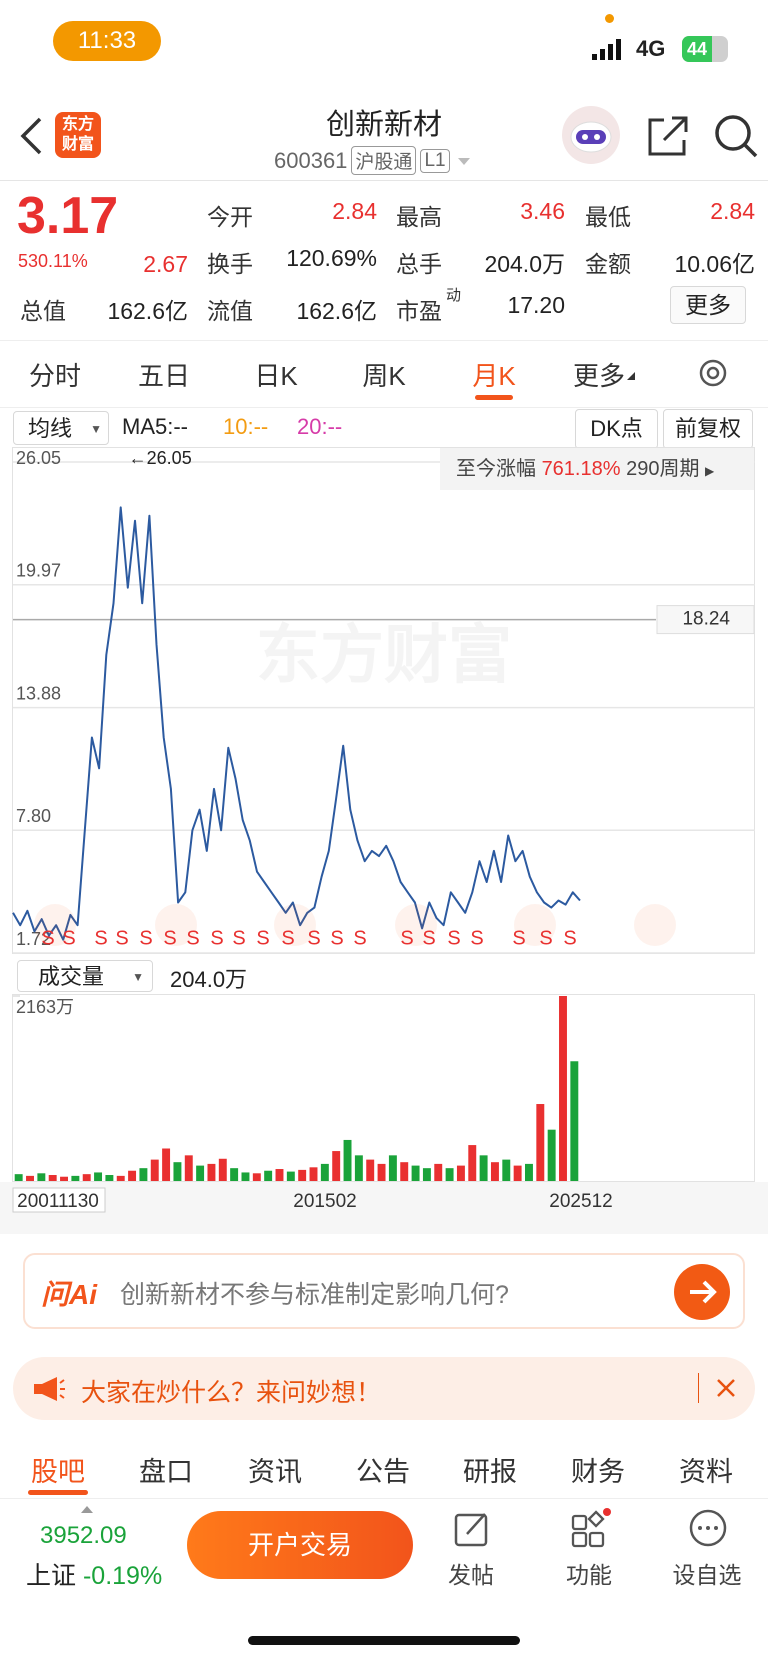 Image resolution: width=768 pixels, height=1663 pixels. What do you see at coordinates (275, 1472) in the screenshot?
I see `info-tab: 资讯` at bounding box center [275, 1472].